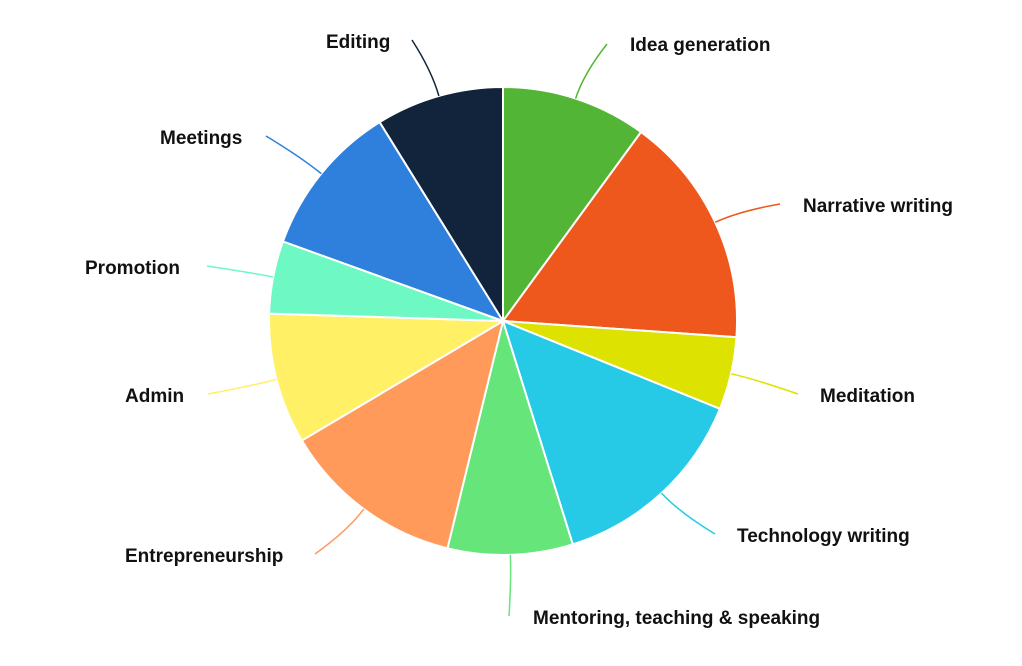 The image size is (1022, 666). What do you see at coordinates (700, 45) in the screenshot?
I see `slice-label-idea-generation: Idea generation` at bounding box center [700, 45].